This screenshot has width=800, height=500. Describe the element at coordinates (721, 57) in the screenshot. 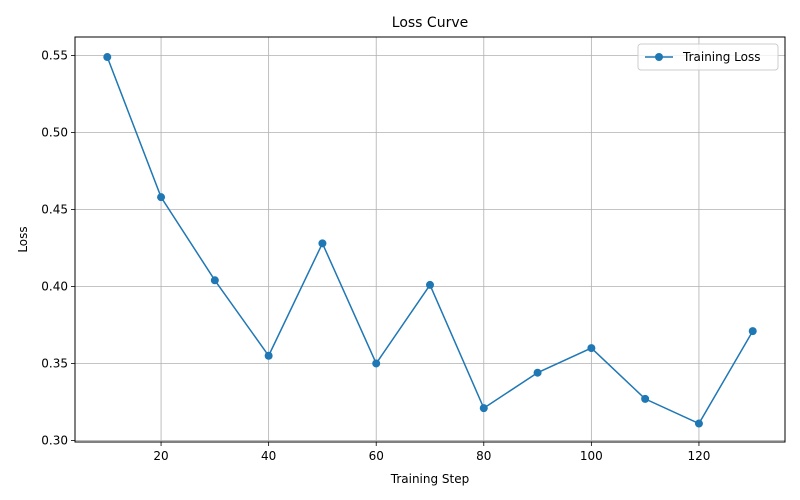

I see `legend-entry-training-loss: Training Loss` at that location.